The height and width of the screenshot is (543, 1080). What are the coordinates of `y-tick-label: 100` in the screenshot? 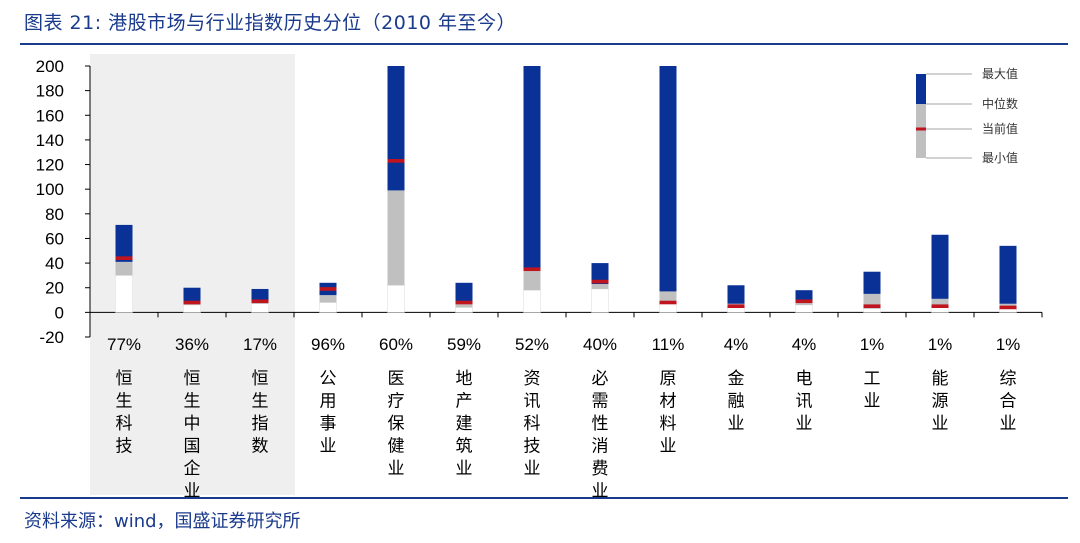 It's located at (50, 189).